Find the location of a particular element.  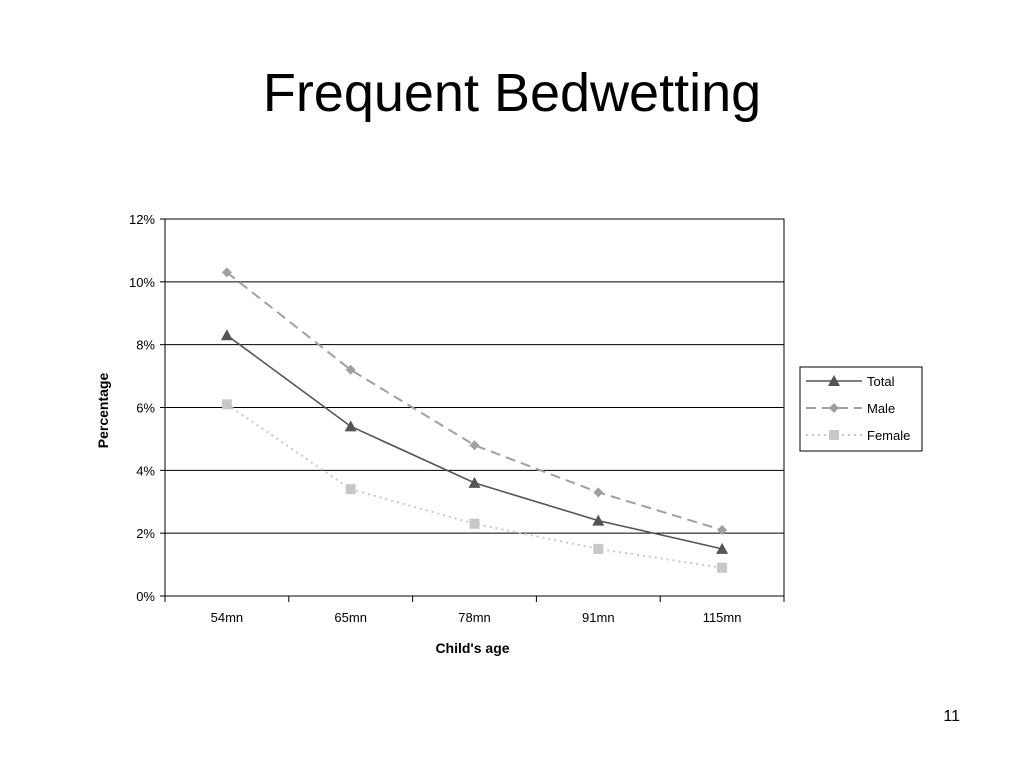

legend-label-female: Female is located at coordinates (888, 435).